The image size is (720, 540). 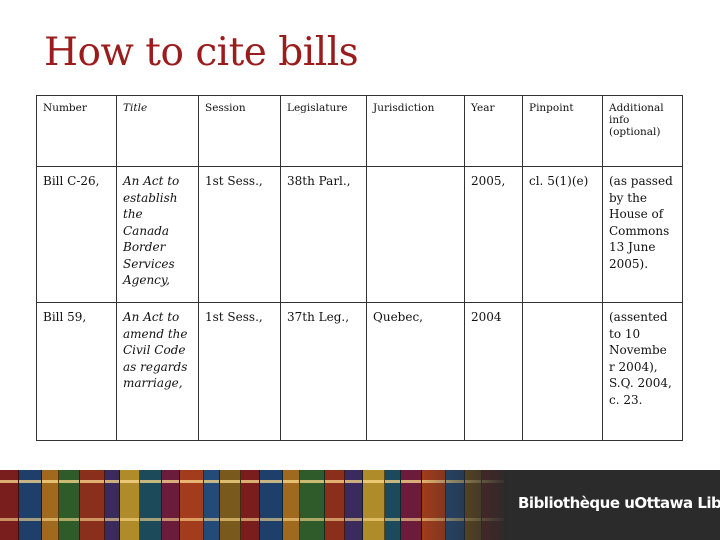 I want to click on cell-number: Bill C-26,, so click(x=76, y=234).